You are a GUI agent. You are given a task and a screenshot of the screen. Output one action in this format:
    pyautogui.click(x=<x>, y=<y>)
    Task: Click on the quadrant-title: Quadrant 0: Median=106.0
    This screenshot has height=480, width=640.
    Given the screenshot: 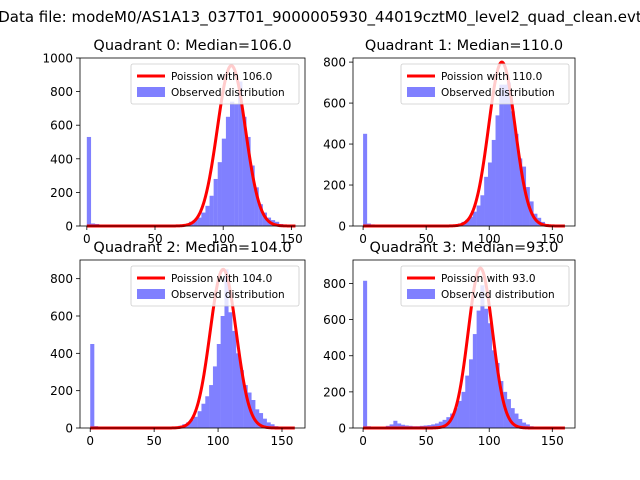 What is the action you would take?
    pyautogui.click(x=192, y=46)
    